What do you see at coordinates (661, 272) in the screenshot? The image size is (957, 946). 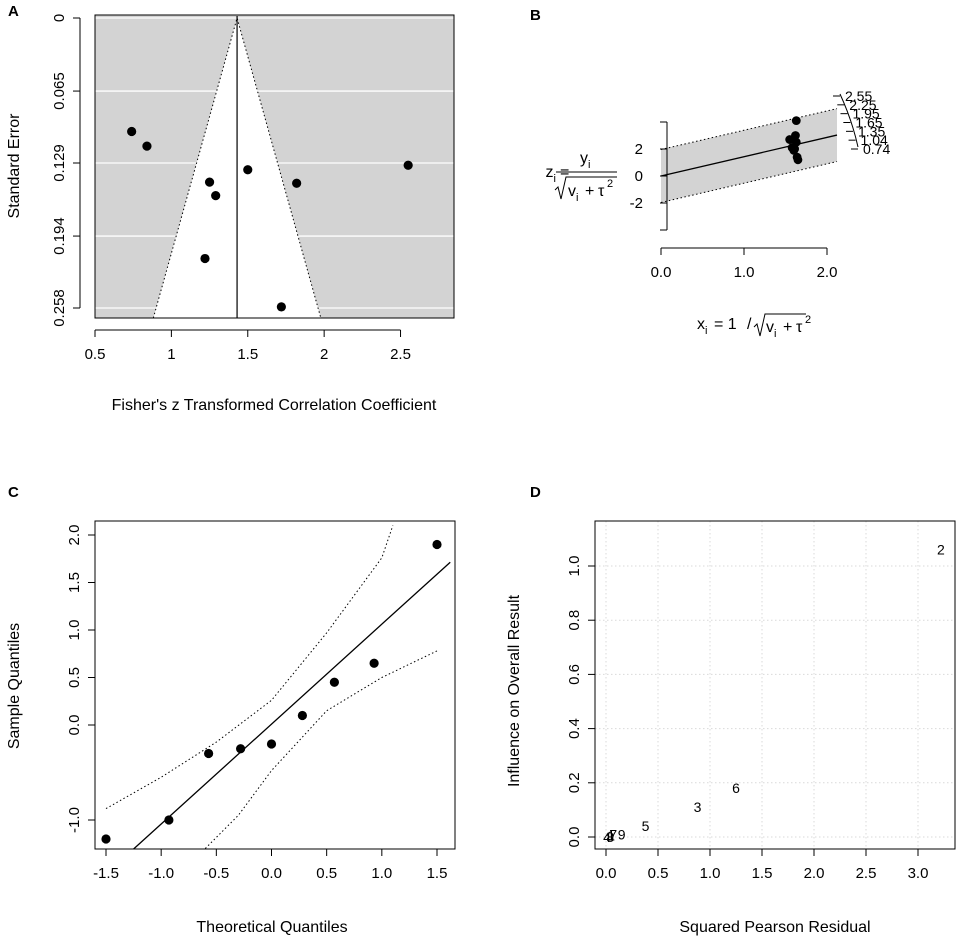 I see `b-x-tick-label: 0.0` at bounding box center [661, 272].